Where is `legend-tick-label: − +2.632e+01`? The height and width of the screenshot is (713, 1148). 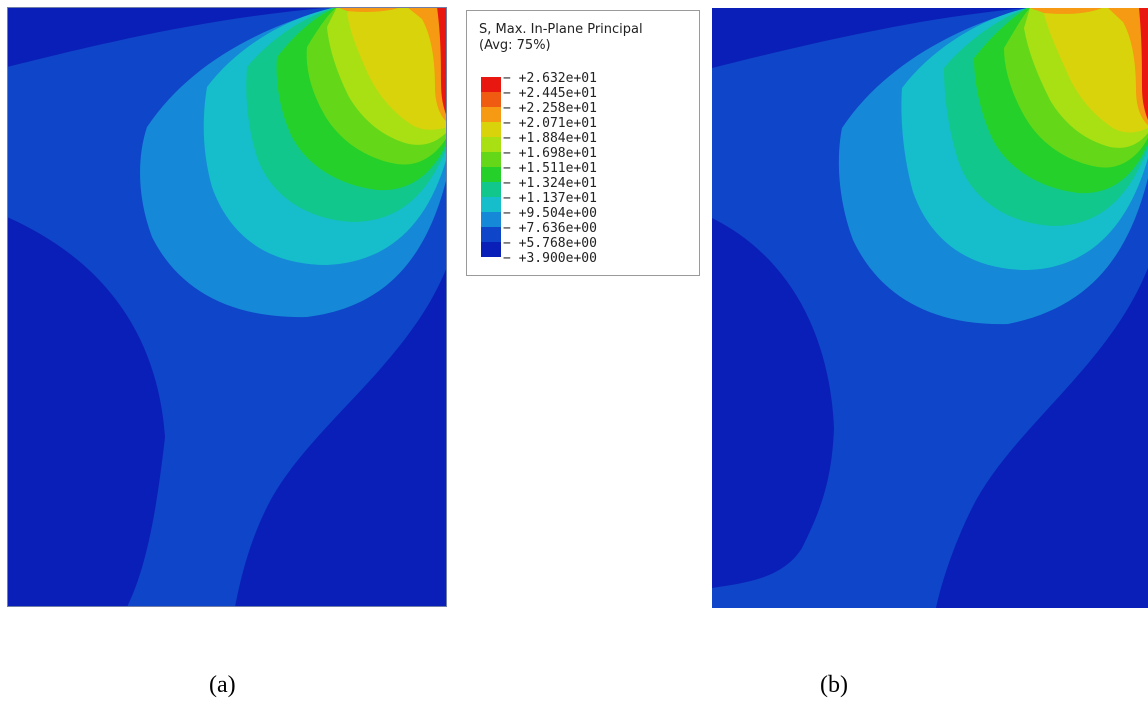 legend-tick-label: − +2.632e+01 is located at coordinates (550, 78).